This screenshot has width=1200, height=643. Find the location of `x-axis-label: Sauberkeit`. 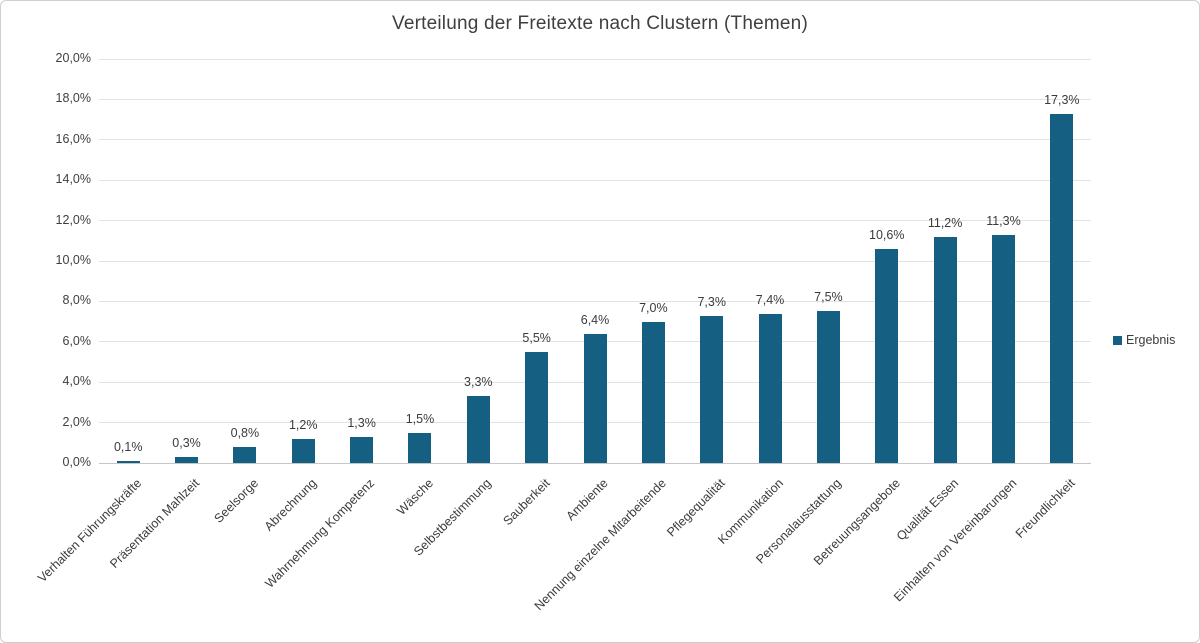

x-axis-label: Sauberkeit is located at coordinates (526, 502).